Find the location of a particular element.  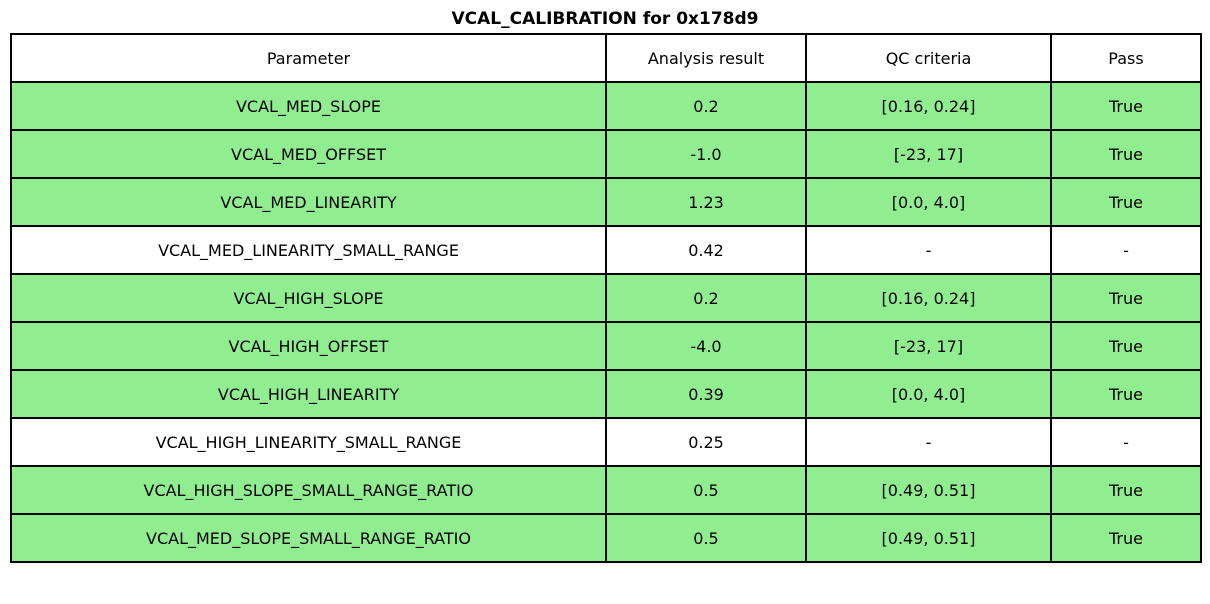

parameter-cell: VCAL_HIGH_SLOPE is located at coordinates (308, 298).